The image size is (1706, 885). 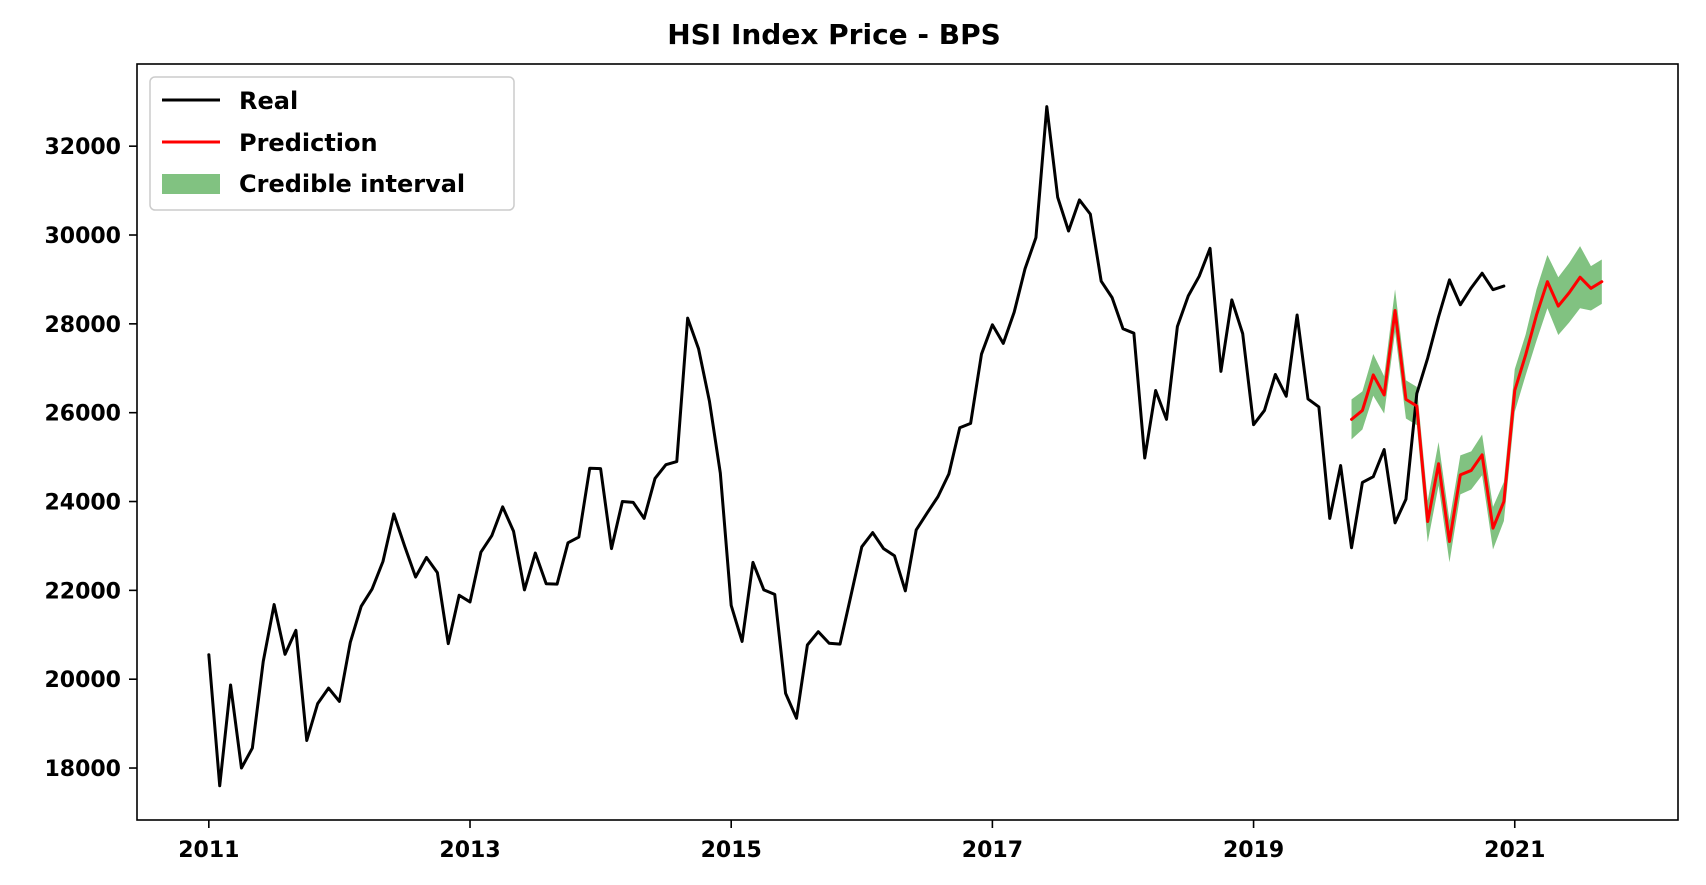 I want to click on credible-interval-layer, so click(x=1476, y=404).